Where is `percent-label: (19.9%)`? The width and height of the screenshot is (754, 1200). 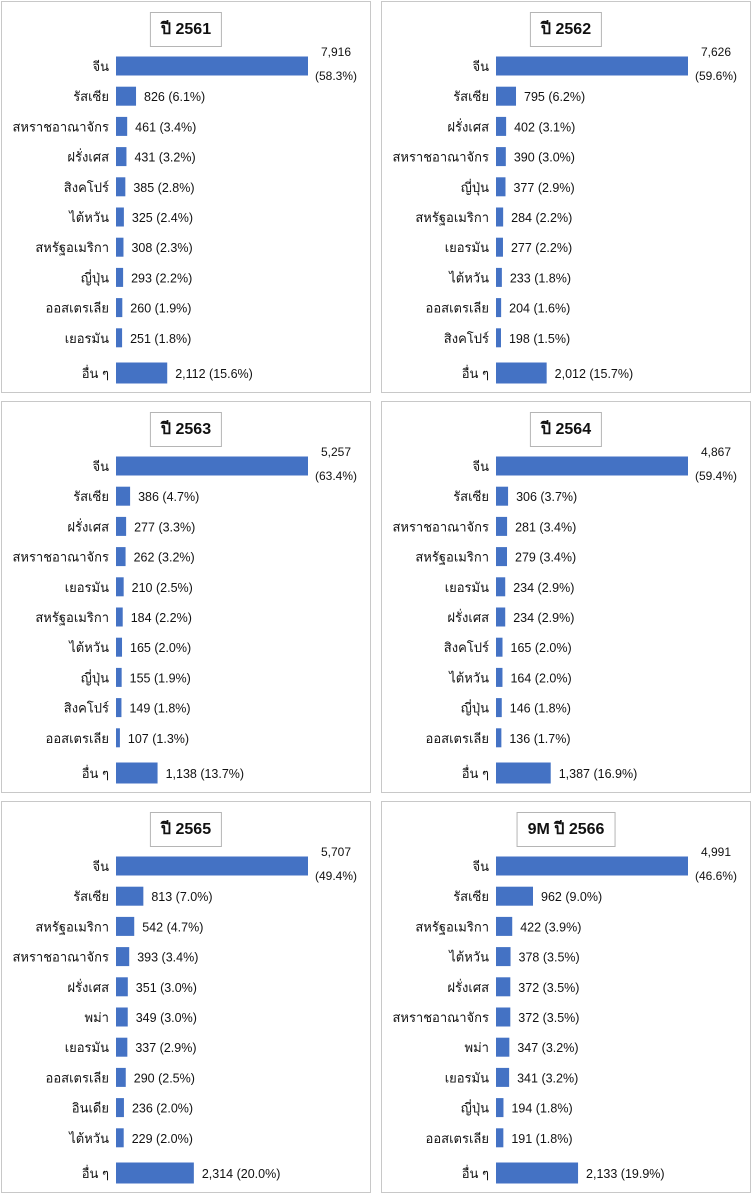 percent-label: (19.9%) is located at coordinates (640, 1174).